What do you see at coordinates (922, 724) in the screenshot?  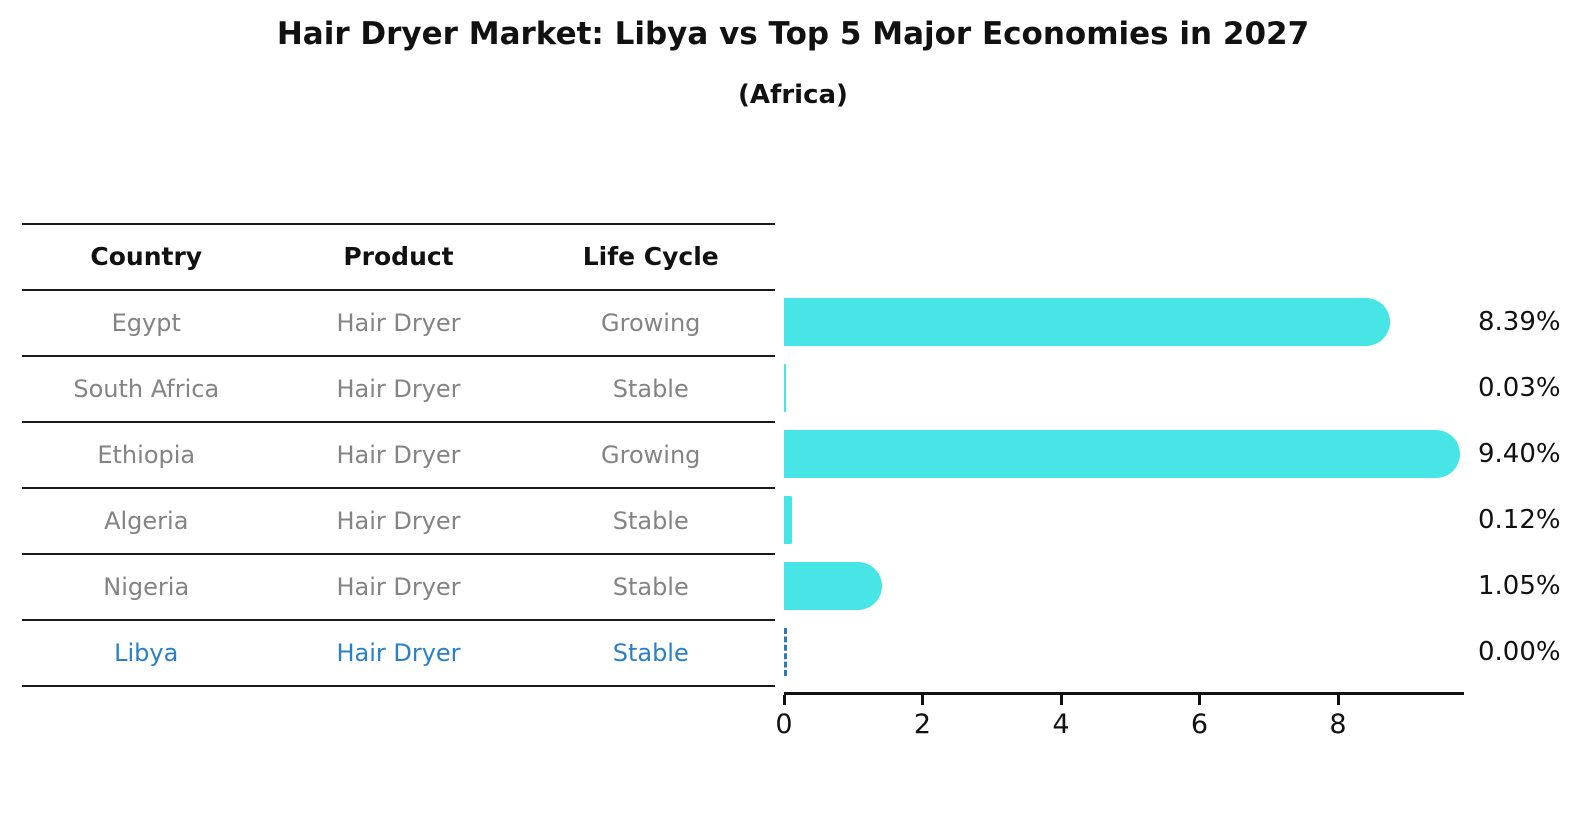 I see `x-tick-label: 2` at bounding box center [922, 724].